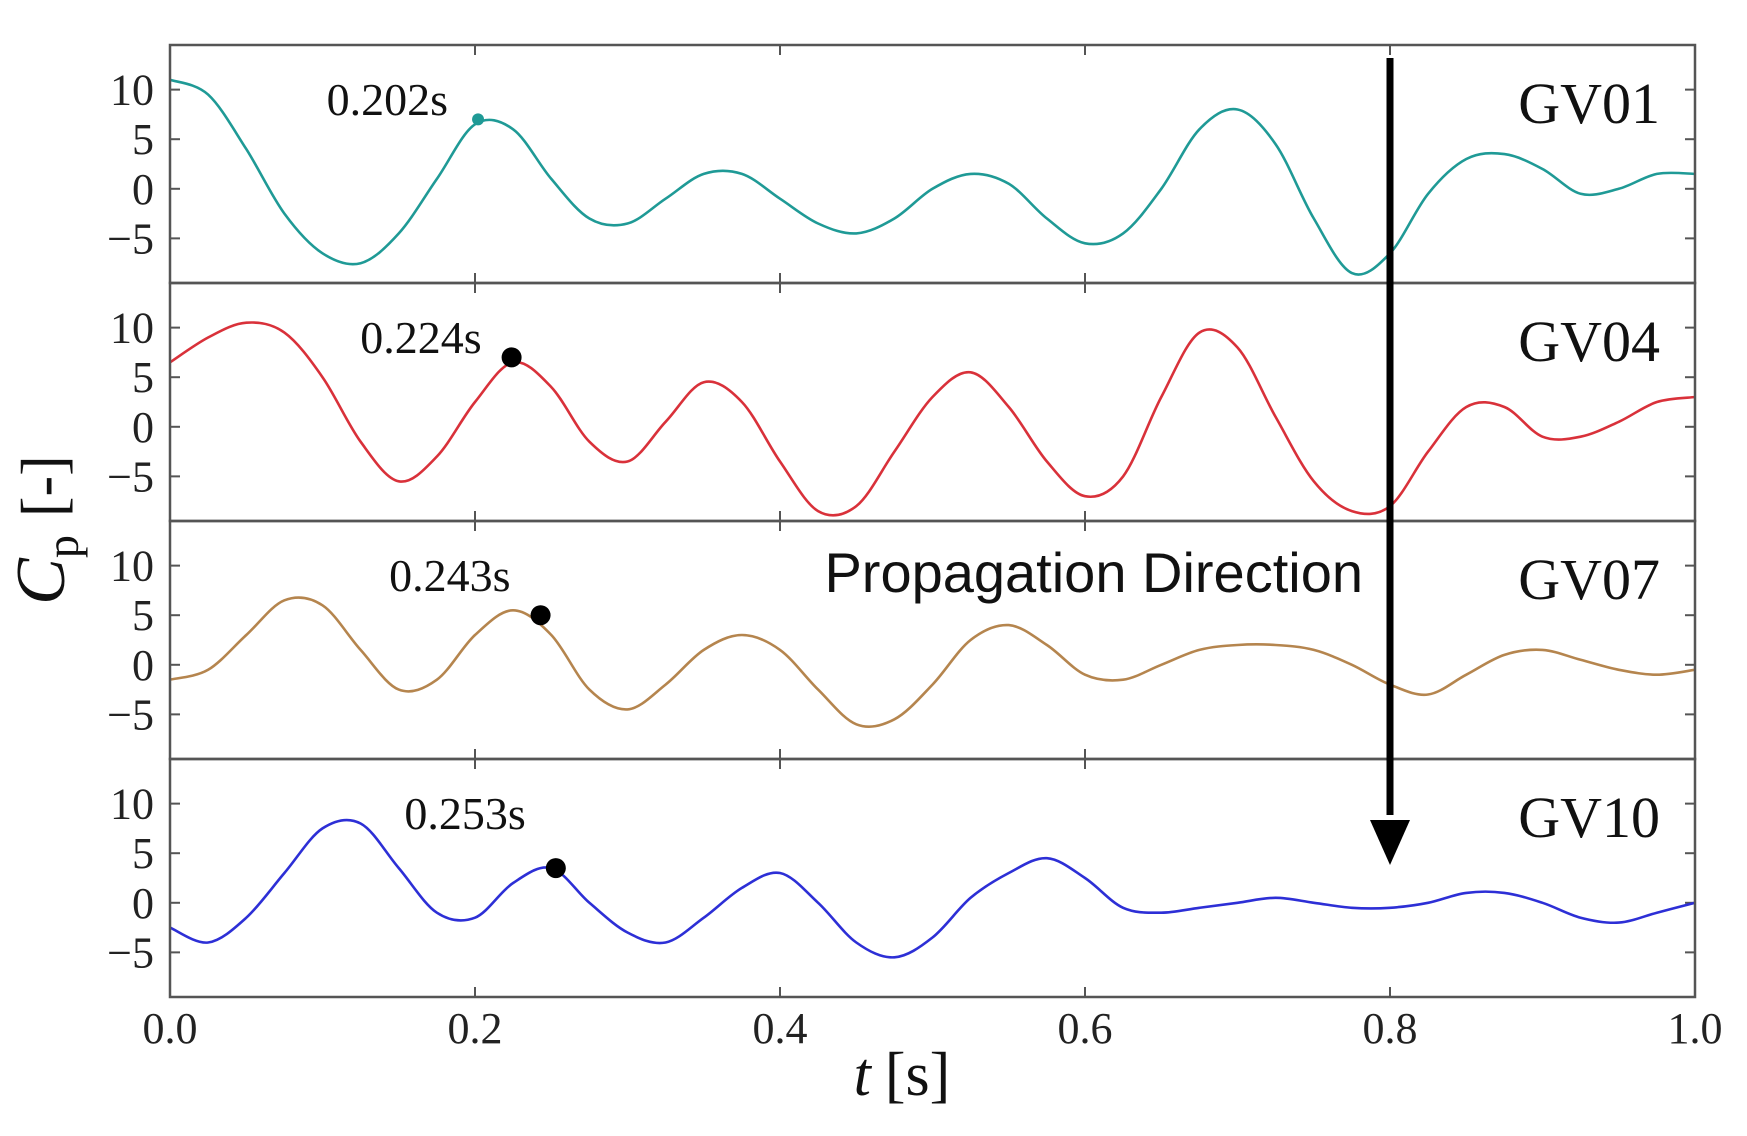  I want to click on x-axis: 0.0 0.2 0.4 0.6 0.8 1.0, so click(933, 1028).